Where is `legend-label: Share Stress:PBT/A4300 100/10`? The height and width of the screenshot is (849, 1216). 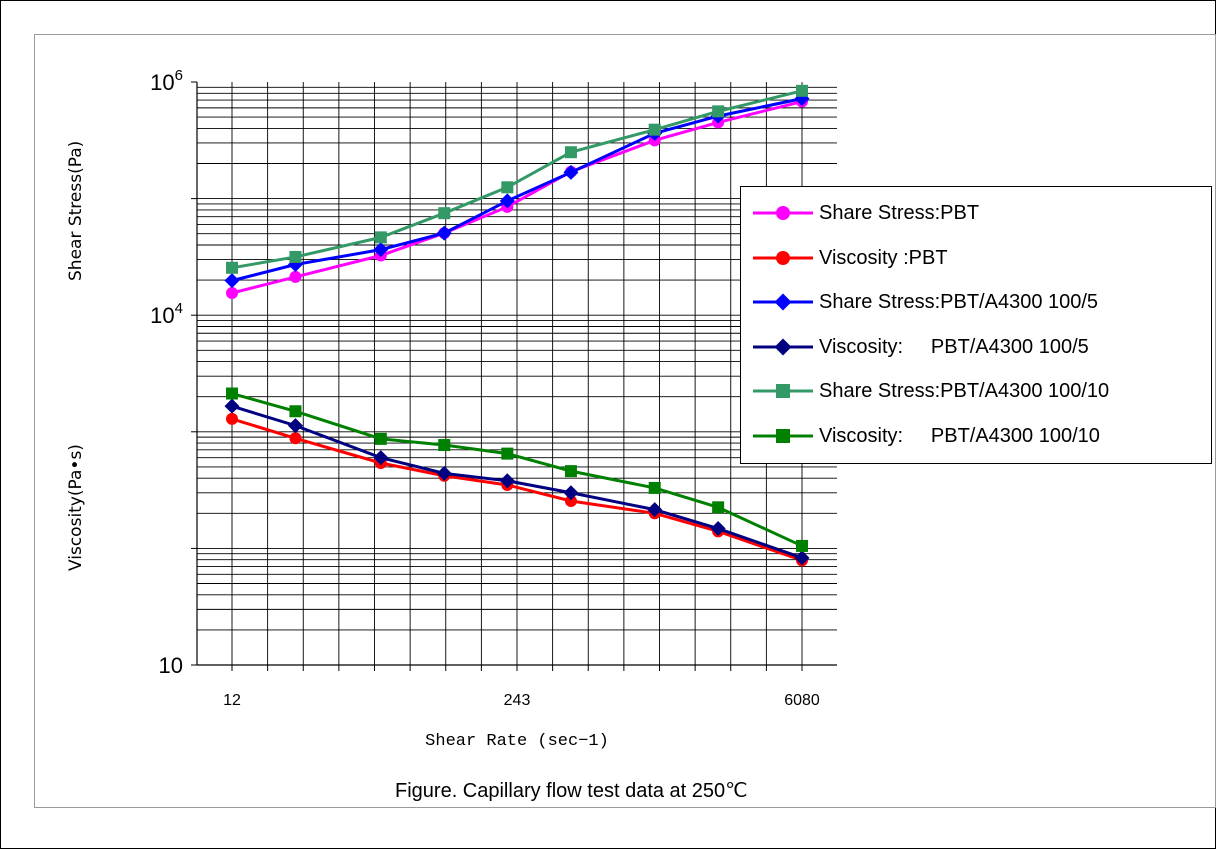 legend-label: Share Stress:PBT/A4300 100/10 is located at coordinates (964, 391).